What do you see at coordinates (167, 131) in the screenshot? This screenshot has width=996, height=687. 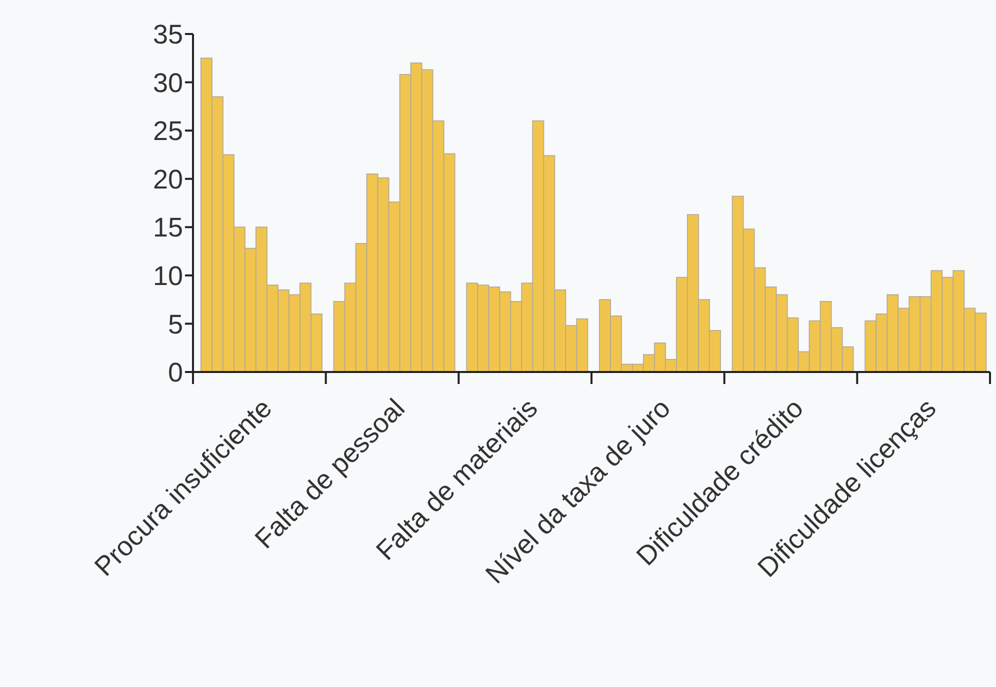 I see `y-tick-label: 25` at bounding box center [167, 131].